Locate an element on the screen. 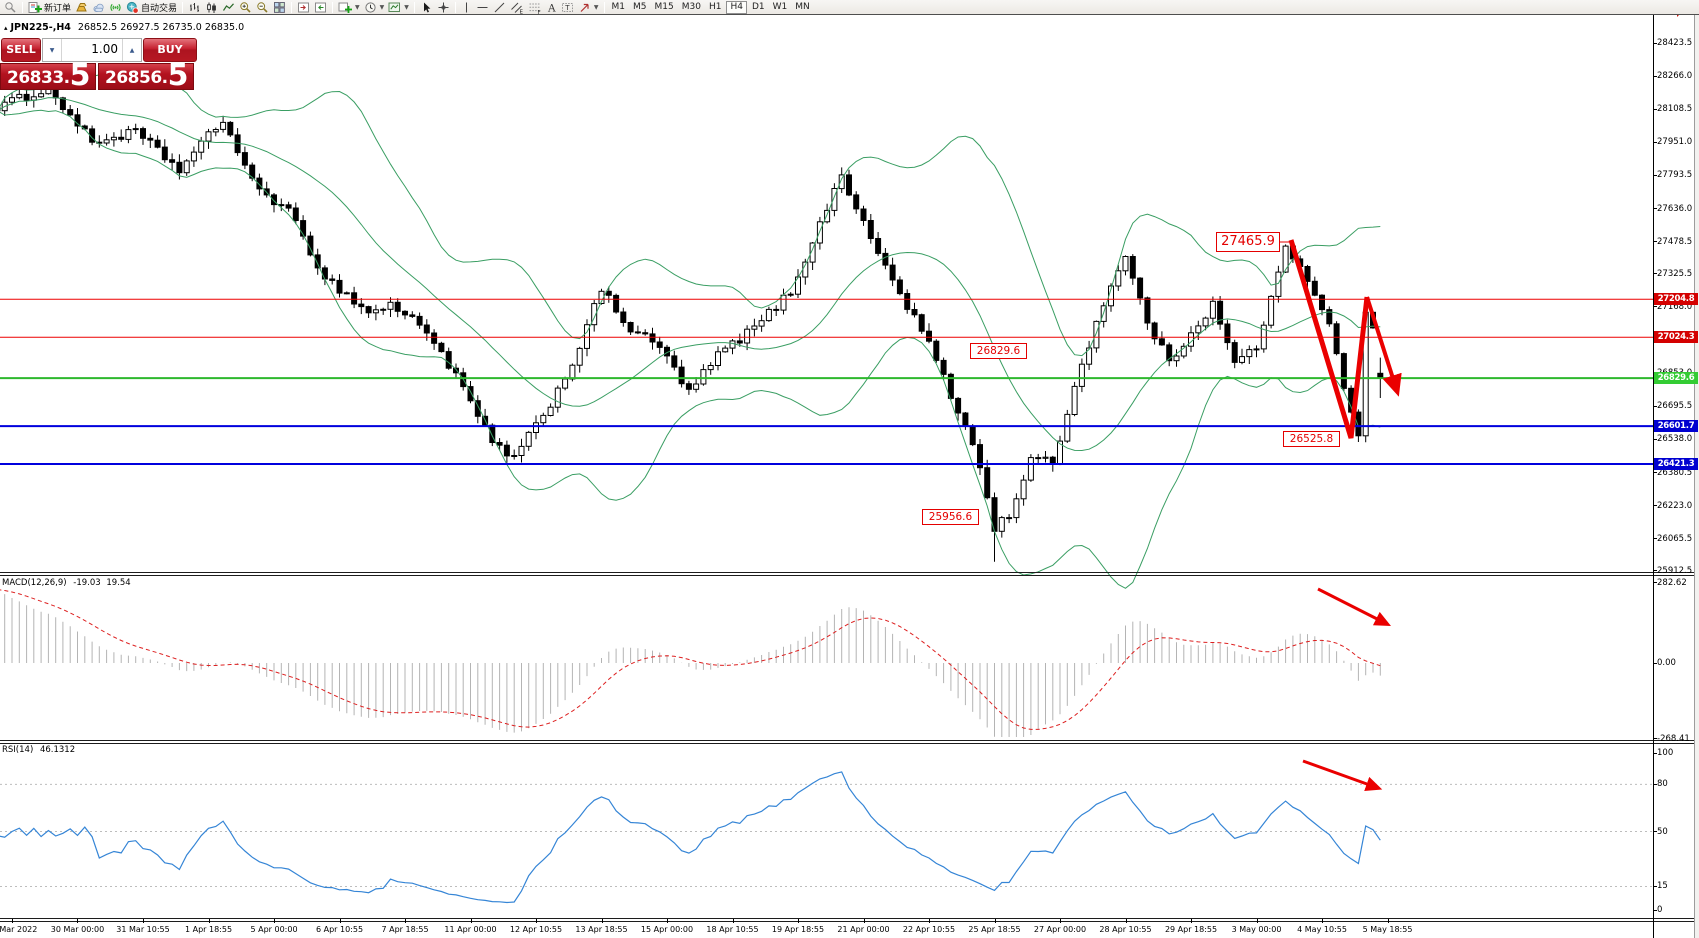  buy-button: BUY is located at coordinates (170, 50).